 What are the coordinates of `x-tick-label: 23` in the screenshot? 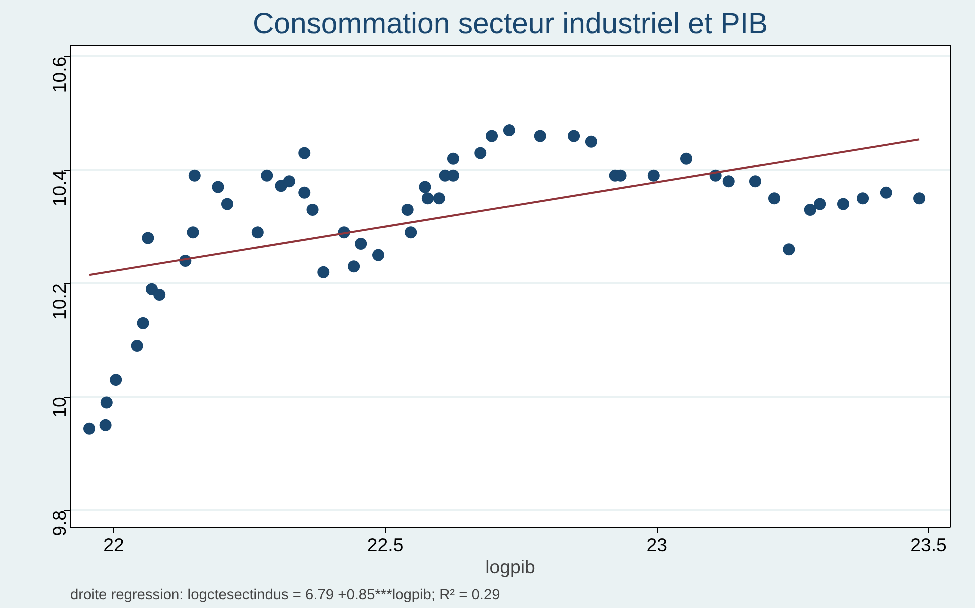 It's located at (657, 545).